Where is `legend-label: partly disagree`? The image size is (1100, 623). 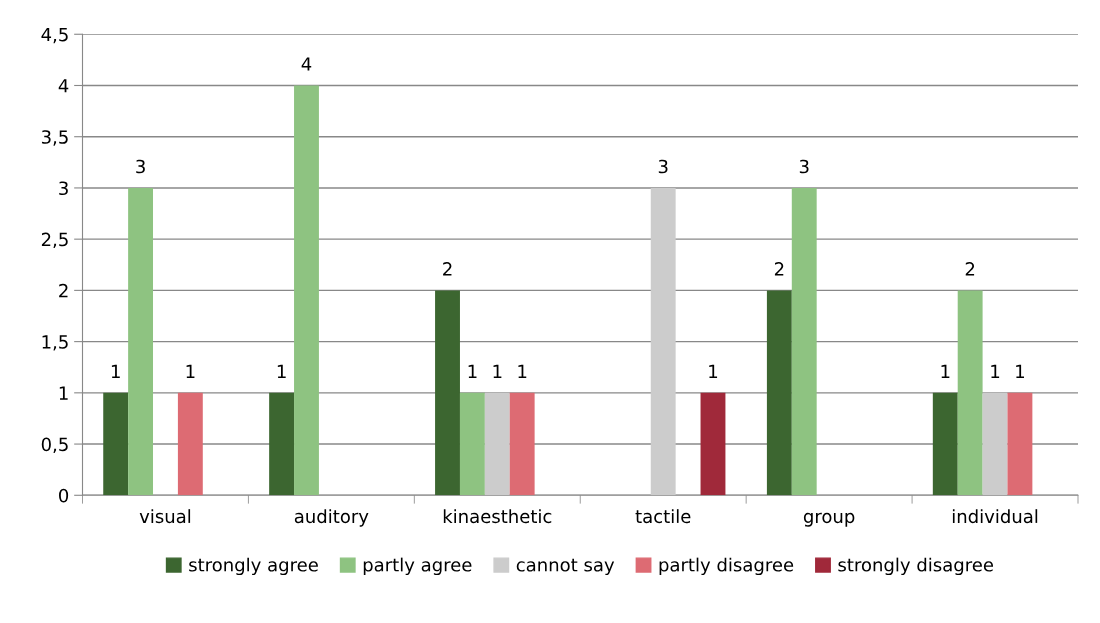
legend-label: partly disagree is located at coordinates (726, 566).